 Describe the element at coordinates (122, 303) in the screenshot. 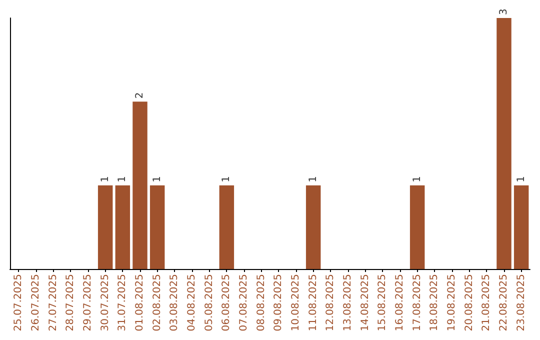

I see `x-tick-label: 31.07.2025` at that location.